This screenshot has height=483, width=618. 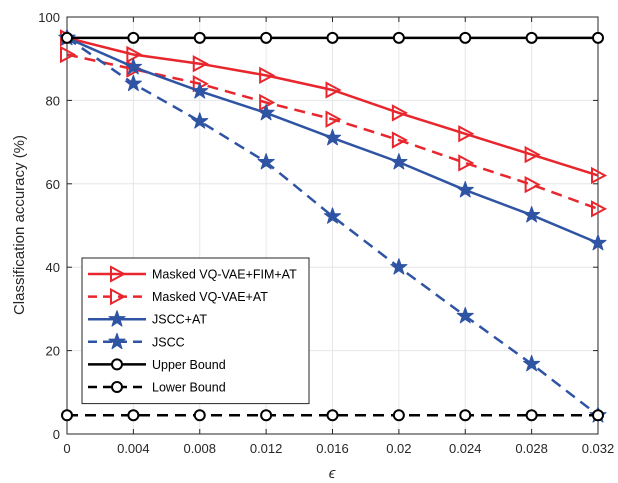 What do you see at coordinates (53, 184) in the screenshot?
I see `y-tick-label: 60` at bounding box center [53, 184].